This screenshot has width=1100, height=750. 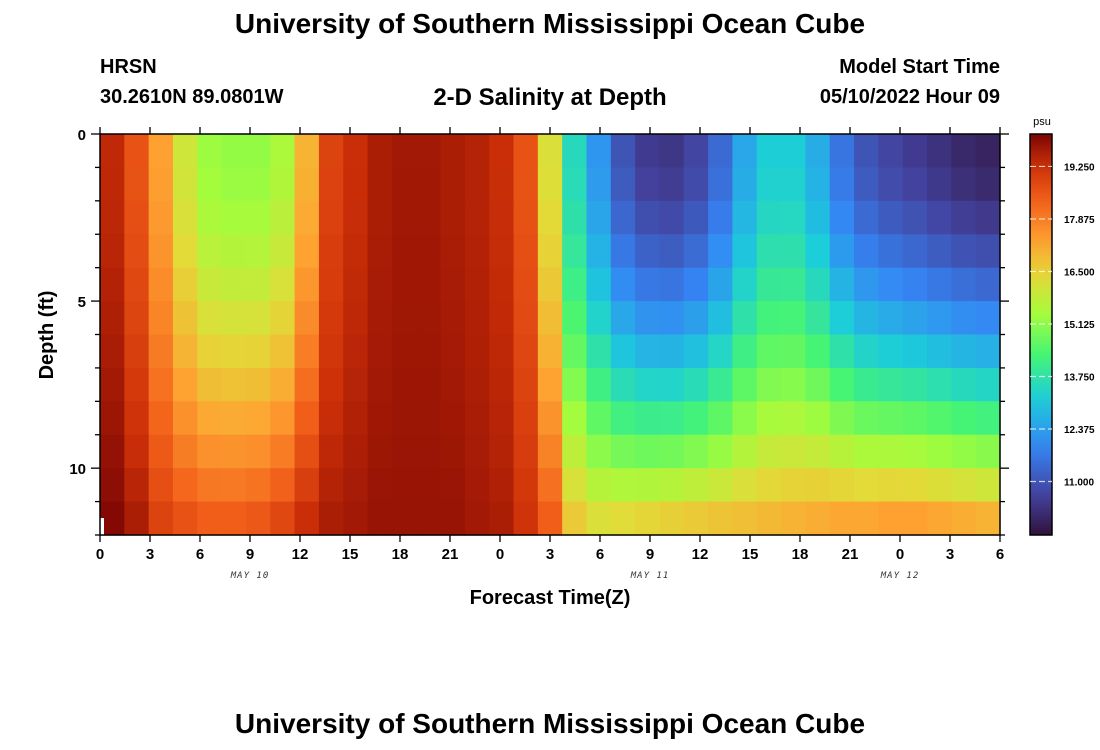 What do you see at coordinates (650, 554) in the screenshot?
I see `x-tick-label: 9` at bounding box center [650, 554].